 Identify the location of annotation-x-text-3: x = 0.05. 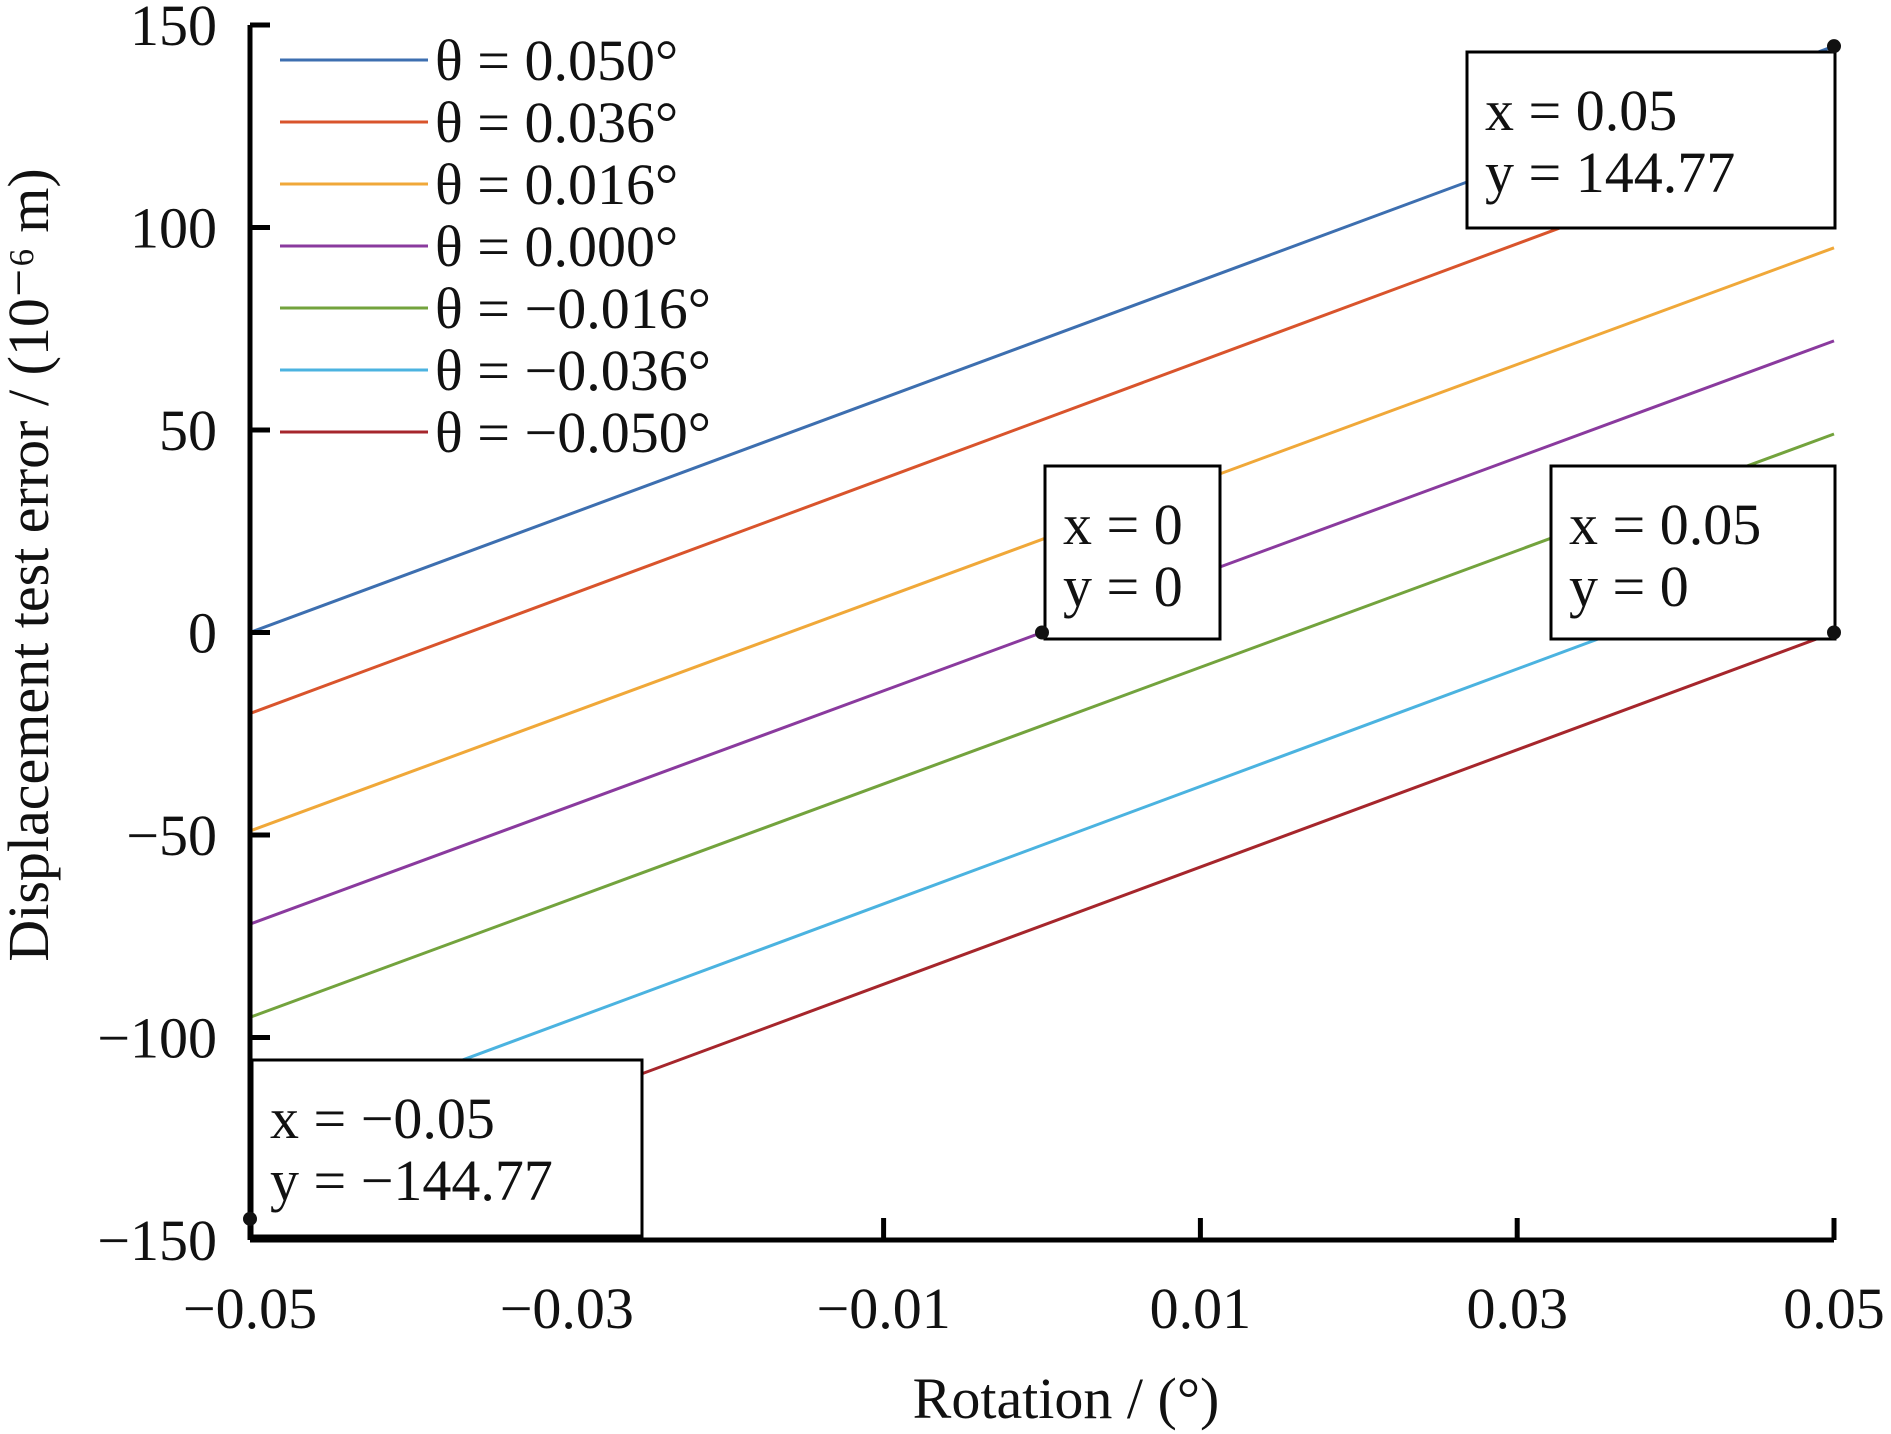
(1665, 524).